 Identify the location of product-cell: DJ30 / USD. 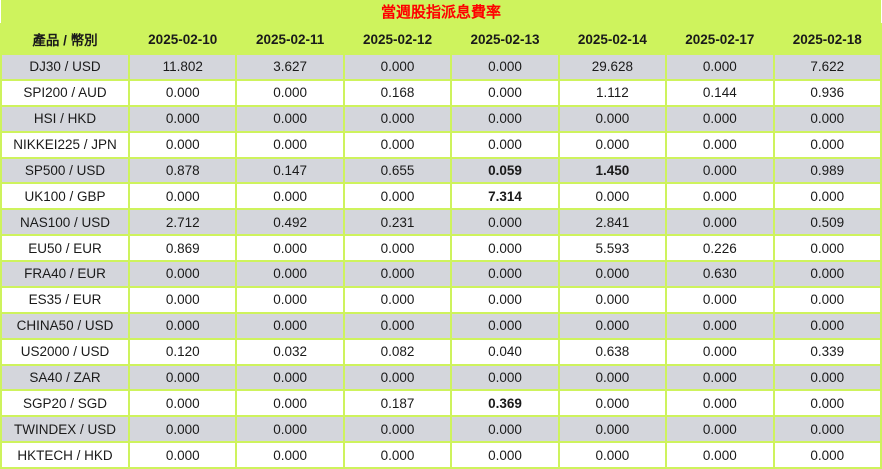
(65, 67).